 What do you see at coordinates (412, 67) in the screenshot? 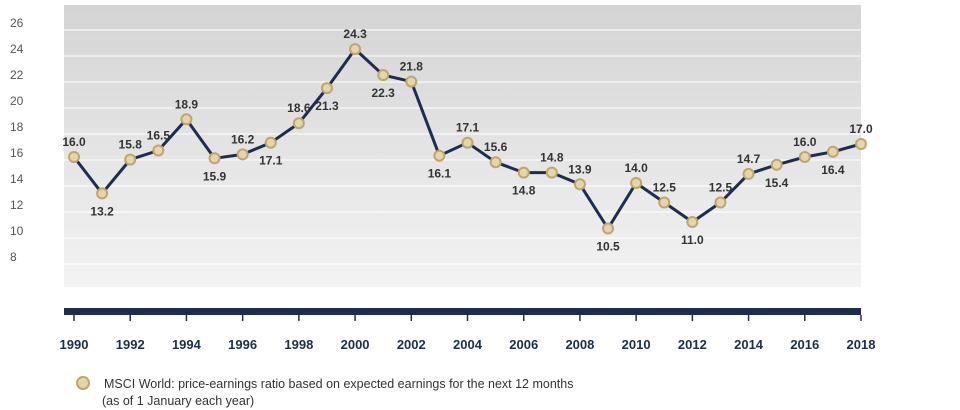
I see `data-label: 21.8` at bounding box center [412, 67].